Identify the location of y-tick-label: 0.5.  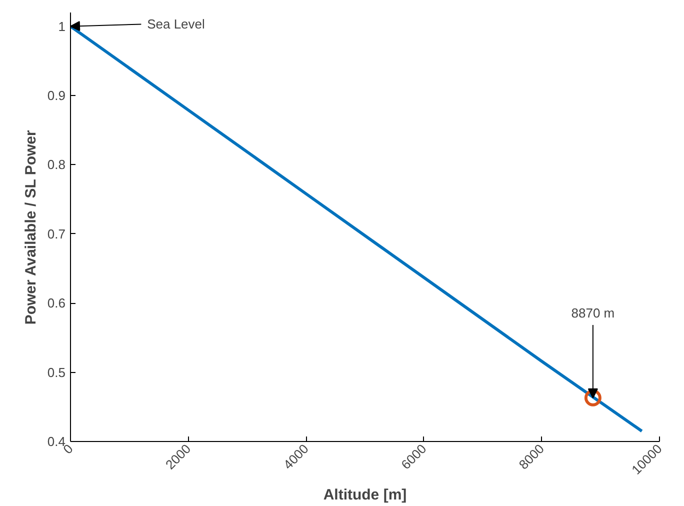
(56, 372).